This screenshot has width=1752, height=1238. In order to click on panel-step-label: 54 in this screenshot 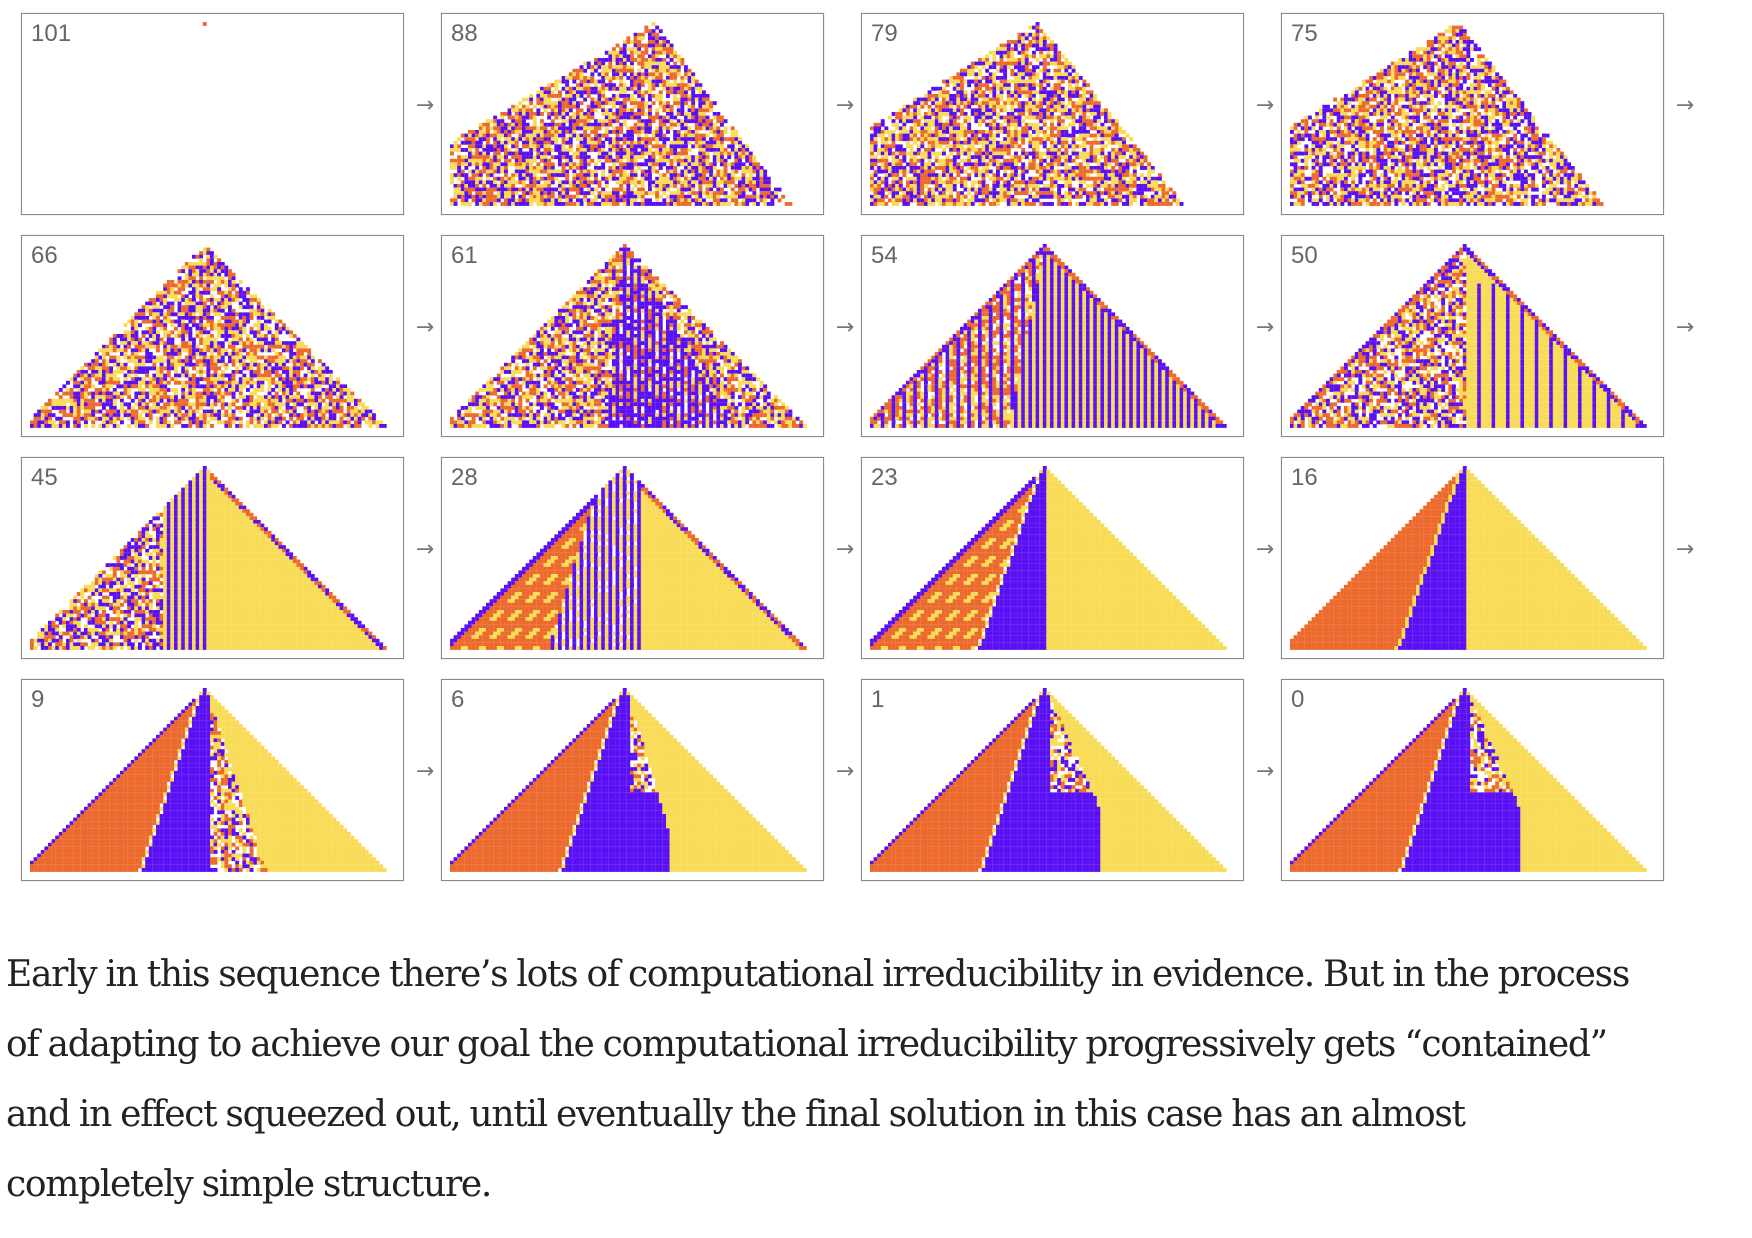, I will do `click(884, 255)`.